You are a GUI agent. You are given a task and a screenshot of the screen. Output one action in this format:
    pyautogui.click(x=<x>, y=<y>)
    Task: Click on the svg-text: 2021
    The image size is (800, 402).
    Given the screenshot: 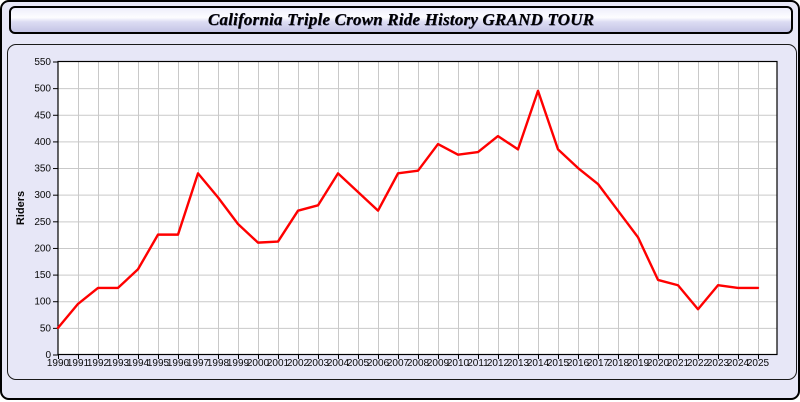 What is the action you would take?
    pyautogui.click(x=678, y=363)
    